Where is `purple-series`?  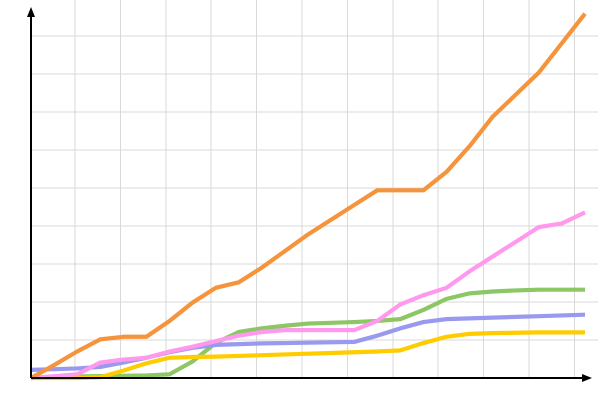 purple-series is located at coordinates (308, 342).